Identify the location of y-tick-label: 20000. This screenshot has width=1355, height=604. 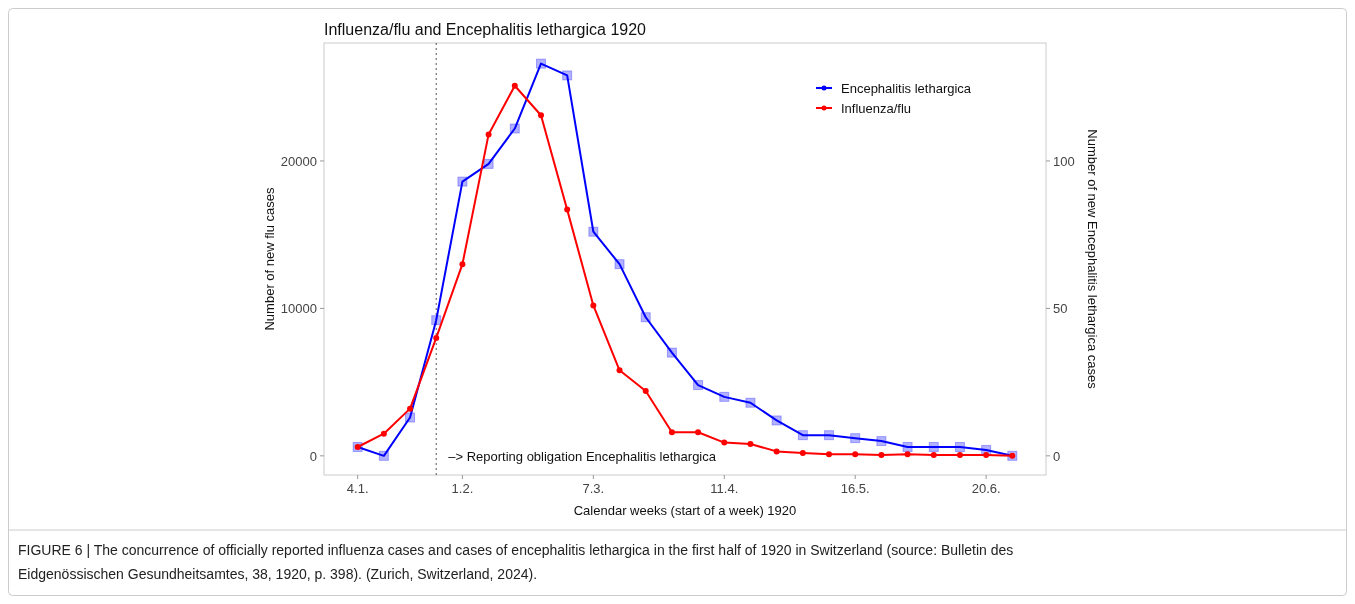
(298, 161).